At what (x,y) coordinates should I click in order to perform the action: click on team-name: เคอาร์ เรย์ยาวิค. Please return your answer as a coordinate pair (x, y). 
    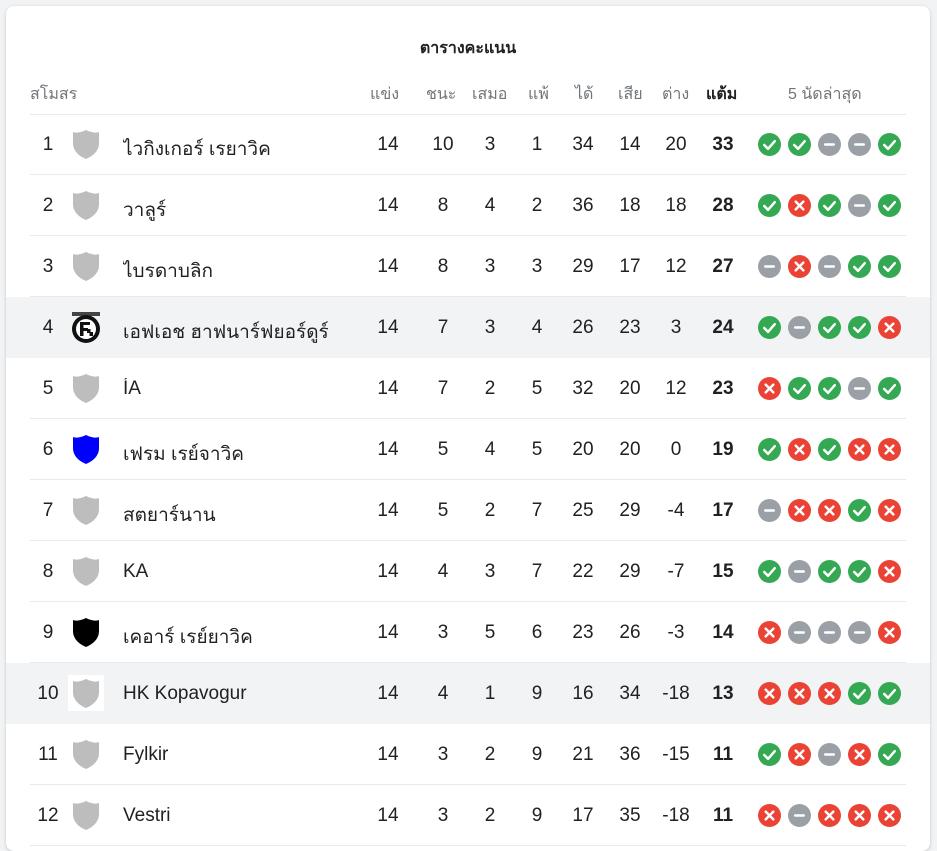
    Looking at the image, I should click on (188, 637).